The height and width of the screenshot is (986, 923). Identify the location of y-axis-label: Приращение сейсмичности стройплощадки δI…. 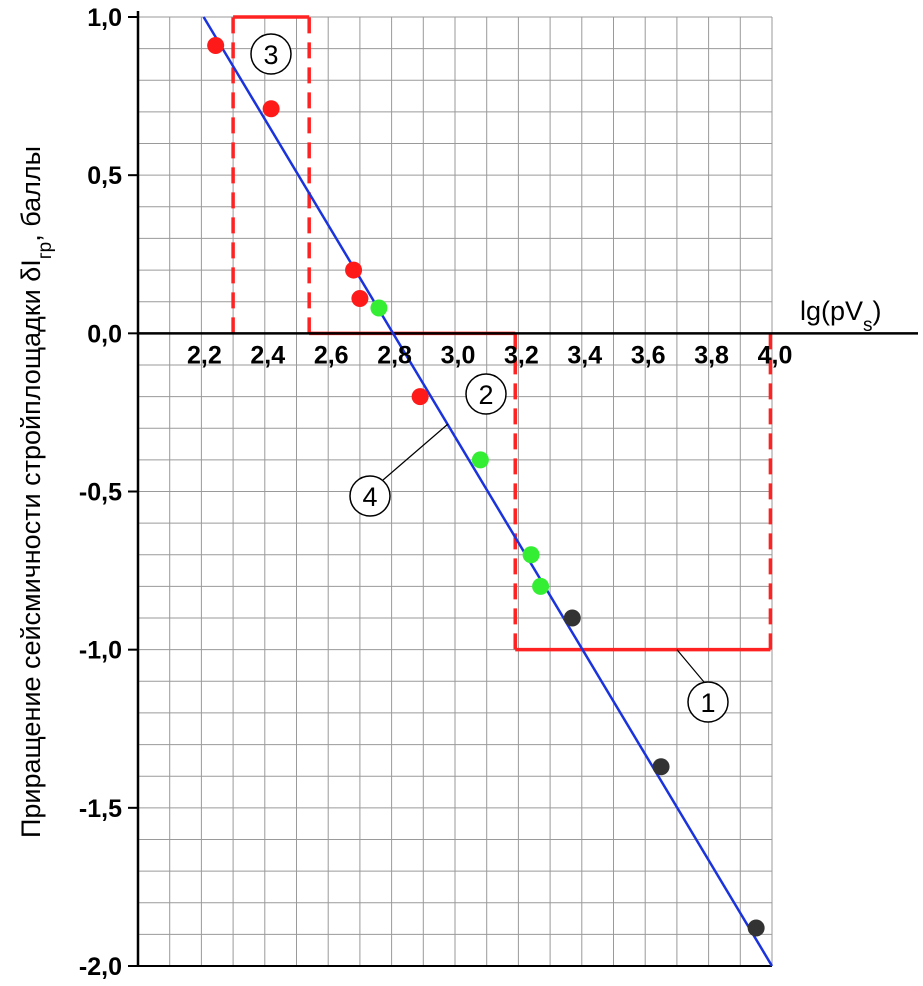
(36, 492).